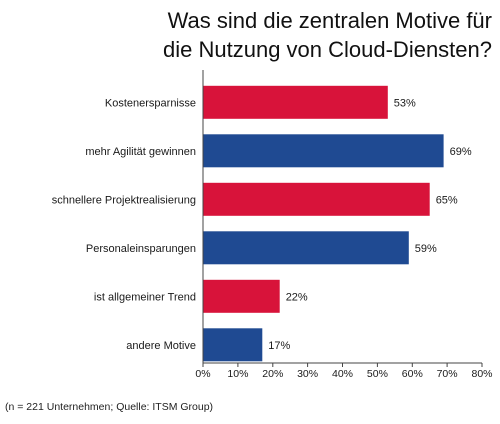 This screenshot has height=424, width=500. What do you see at coordinates (412, 374) in the screenshot?
I see `x-tick-label: 60%` at bounding box center [412, 374].